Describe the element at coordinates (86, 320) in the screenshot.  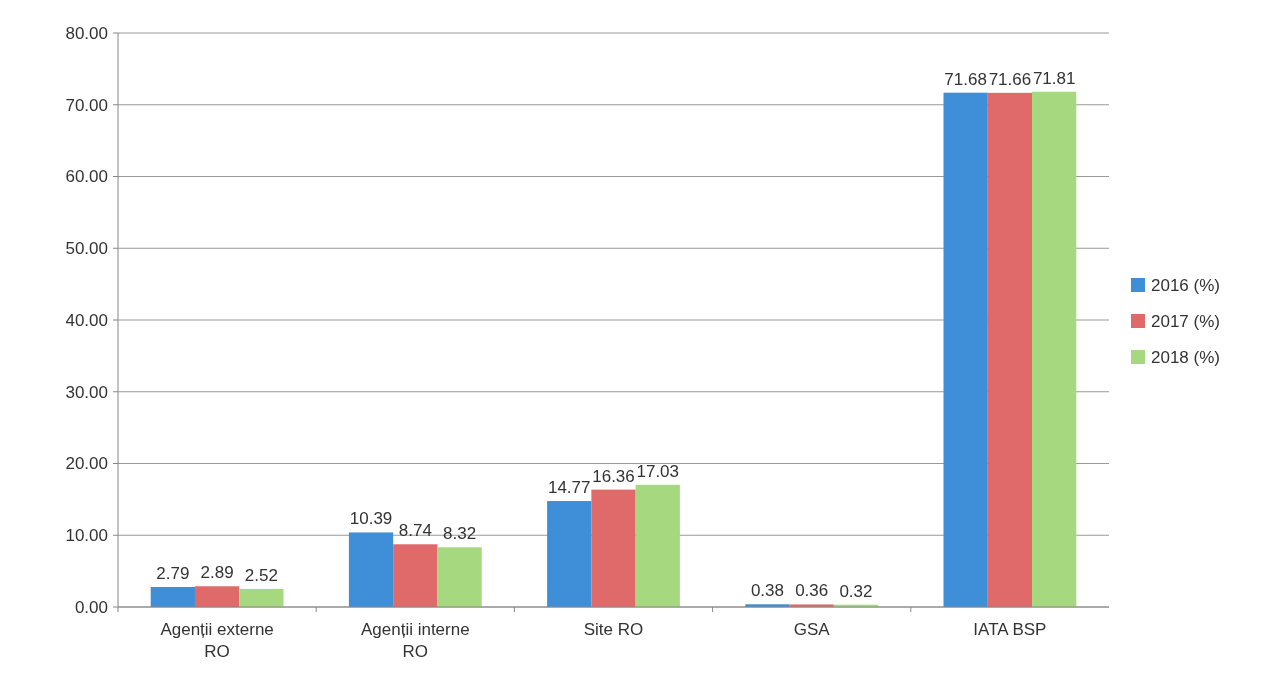
I see `y-tick-label: 40.00` at that location.